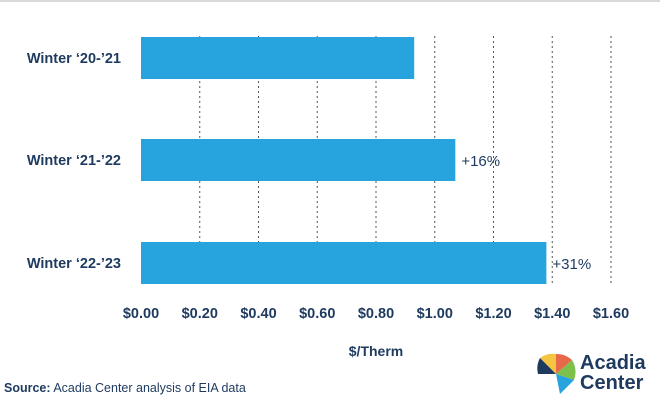 The width and height of the screenshot is (660, 401). Describe the element at coordinates (552, 314) in the screenshot. I see `x-tick-label: $1.40` at that location.